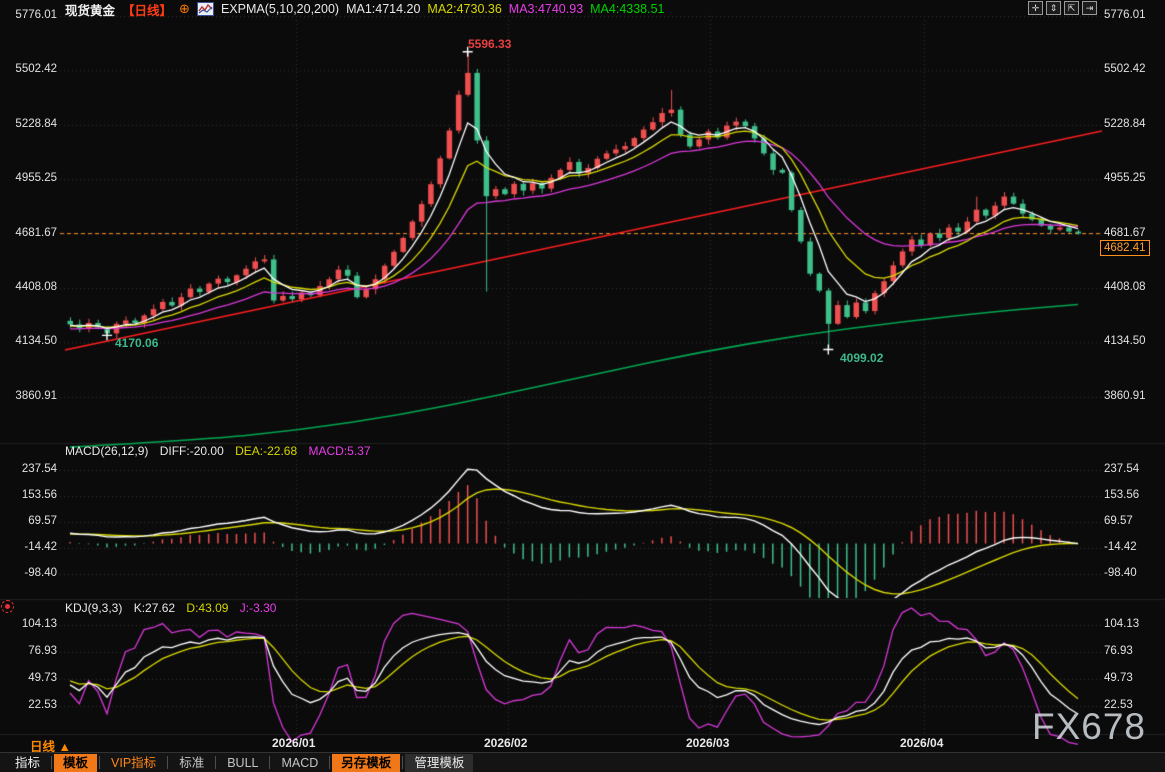  I want to click on ma4-value: MA4:4338.51, so click(627, 9).